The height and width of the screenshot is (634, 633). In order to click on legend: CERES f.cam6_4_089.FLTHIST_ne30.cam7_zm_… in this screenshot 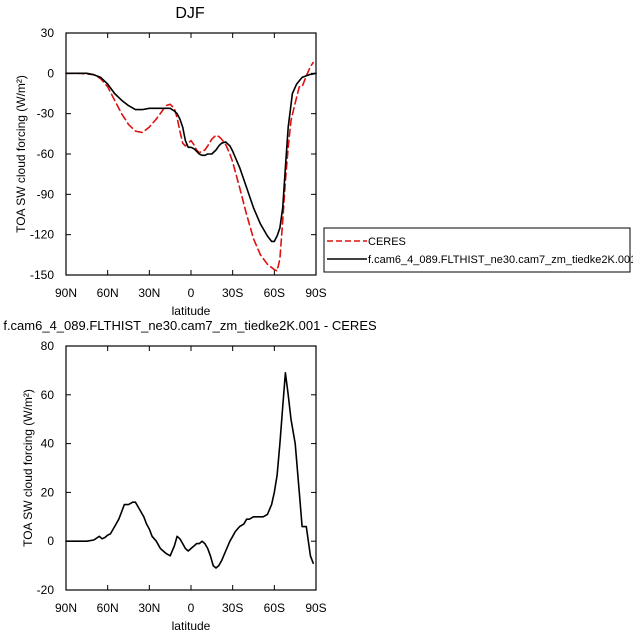, I will do `click(478, 250)`.